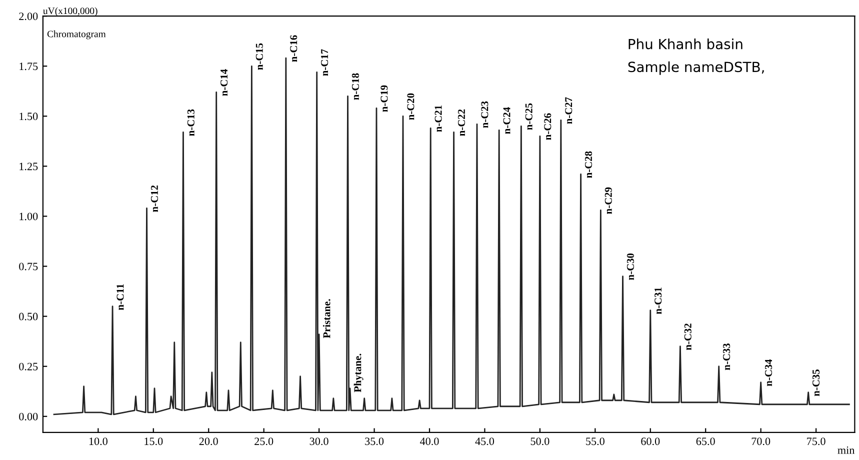 This screenshot has height=460, width=859. Describe the element at coordinates (264, 442) in the screenshot. I see `x-tick-label: 25.0` at that location.